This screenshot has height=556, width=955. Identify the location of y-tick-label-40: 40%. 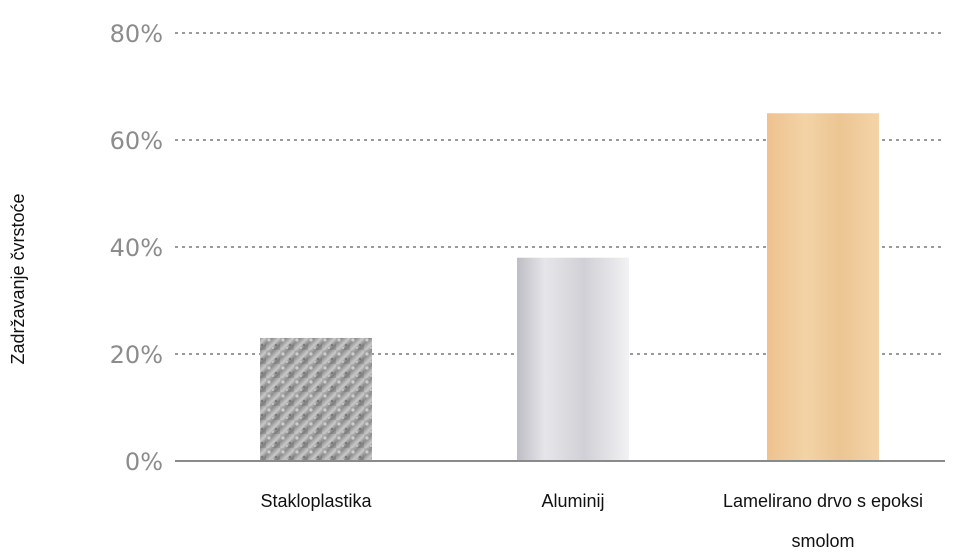
(136, 248).